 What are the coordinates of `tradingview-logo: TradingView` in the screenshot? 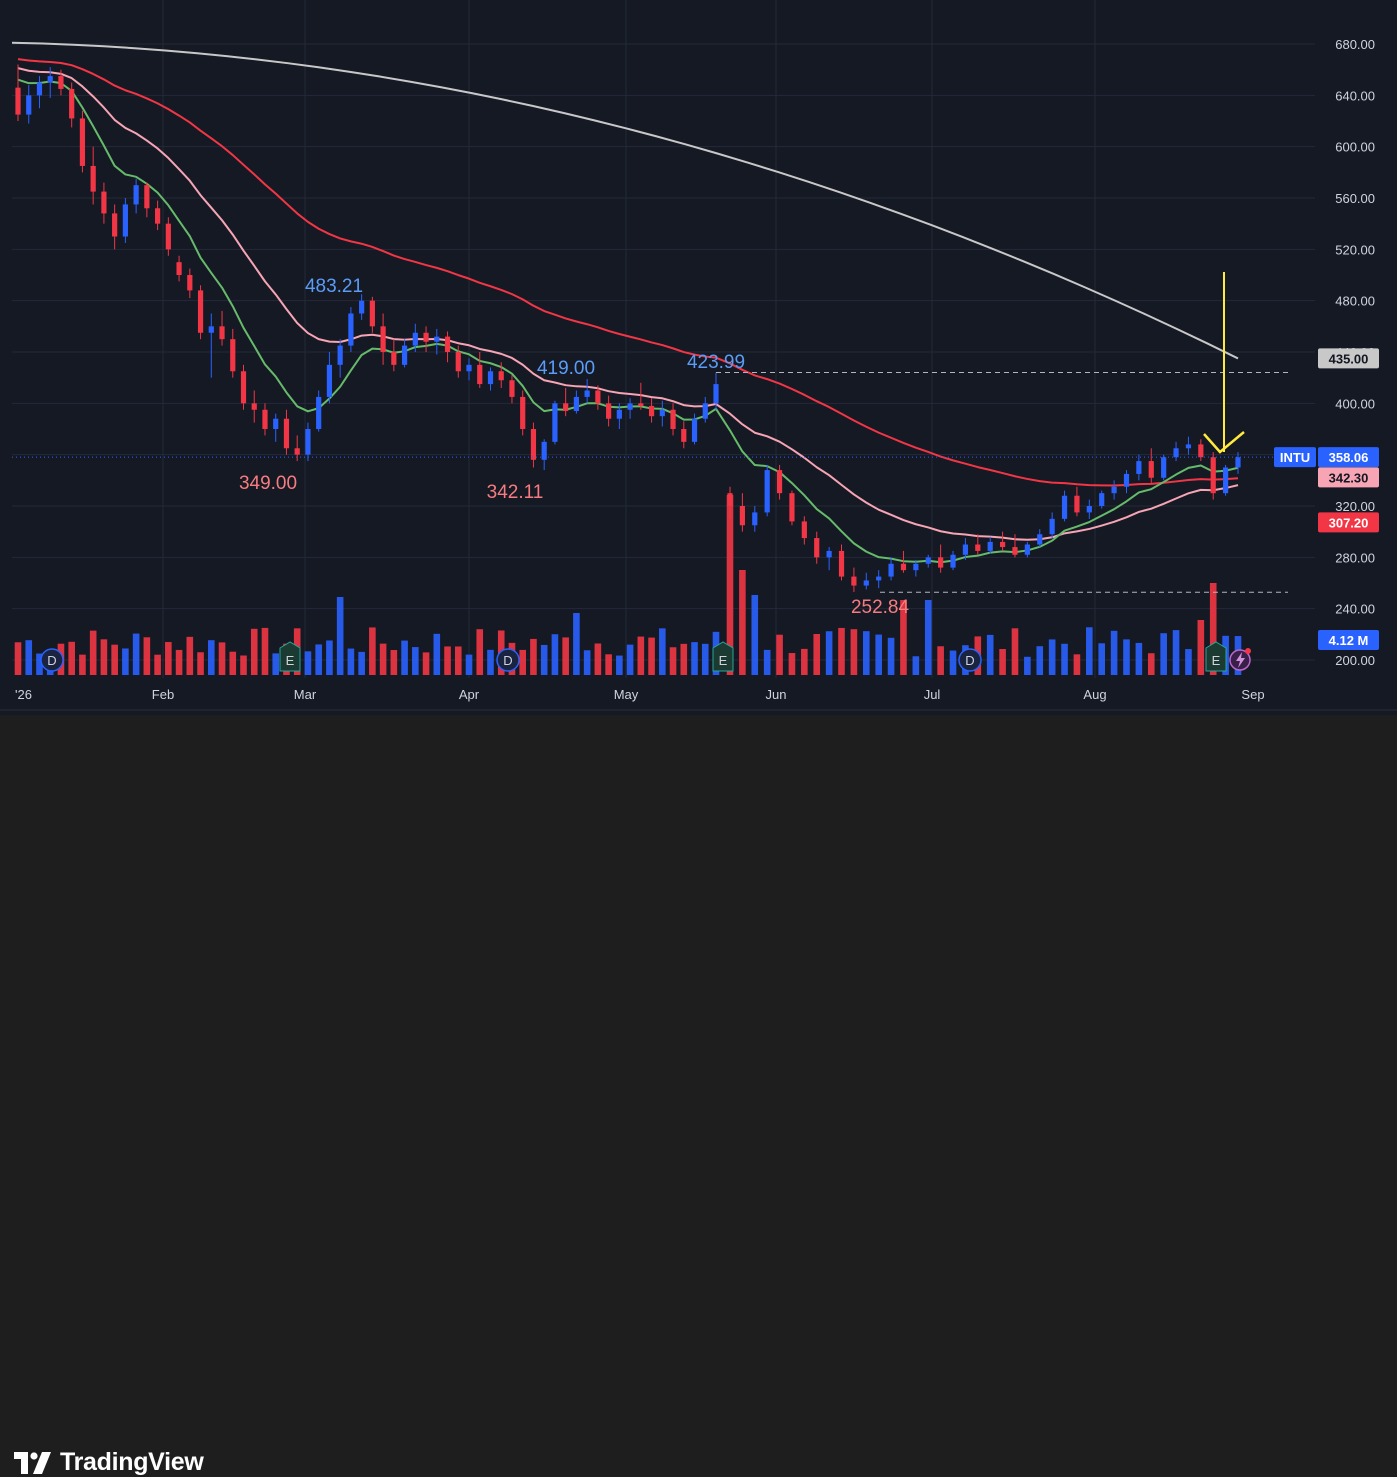 It's located at (109, 1462).